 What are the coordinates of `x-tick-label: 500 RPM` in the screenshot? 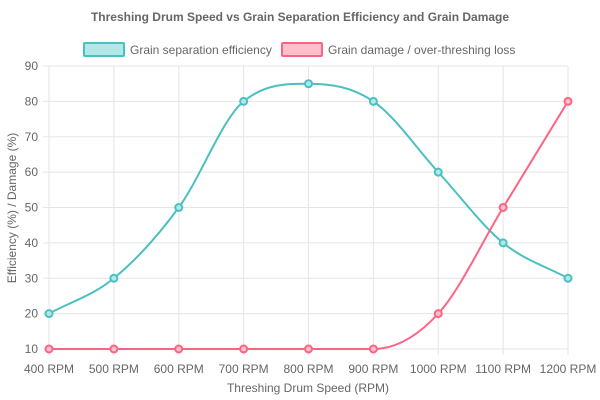 It's located at (114, 369).